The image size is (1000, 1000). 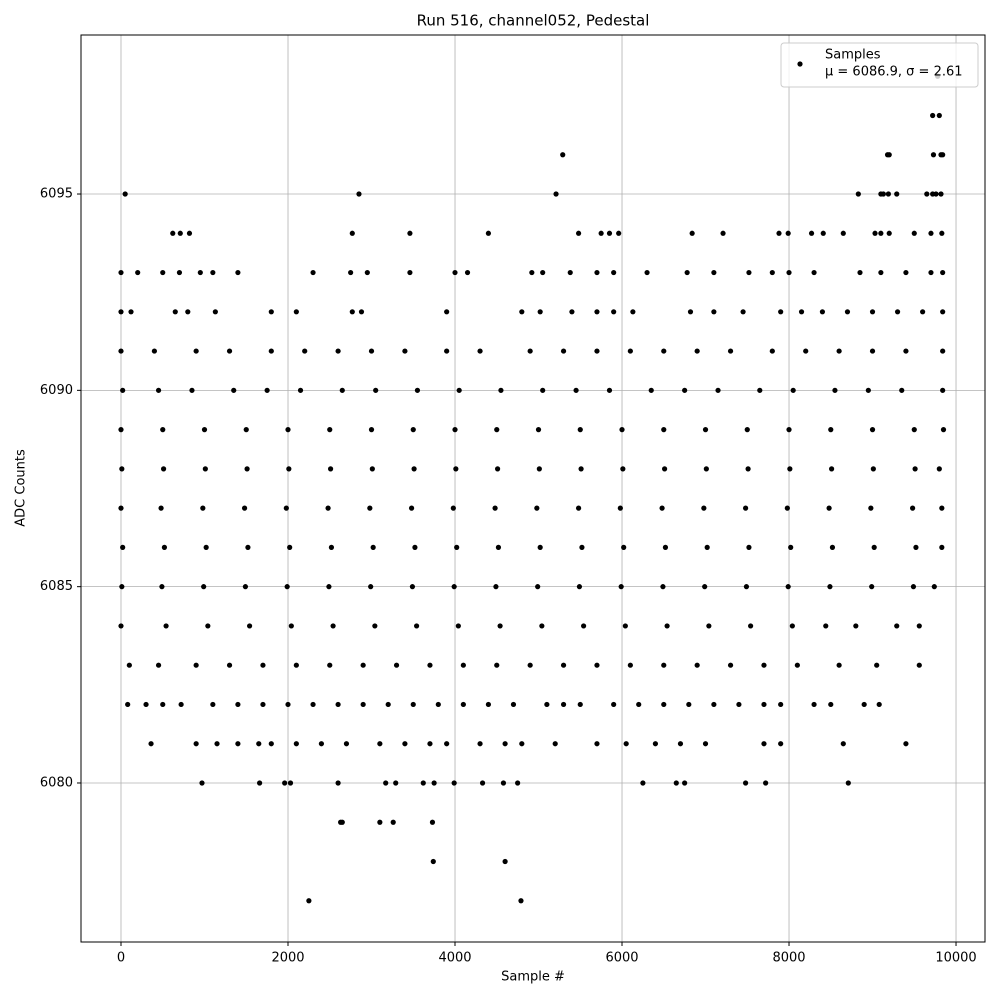 I want to click on y-tick-label: 6080, so click(x=56, y=782).